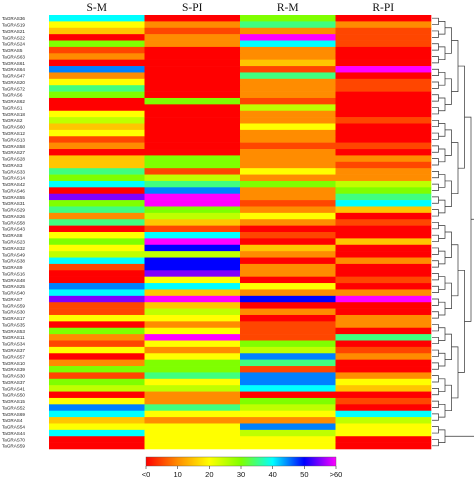 The image size is (474, 486). I want to click on row-label: TaGRAS30, so click(13, 376).